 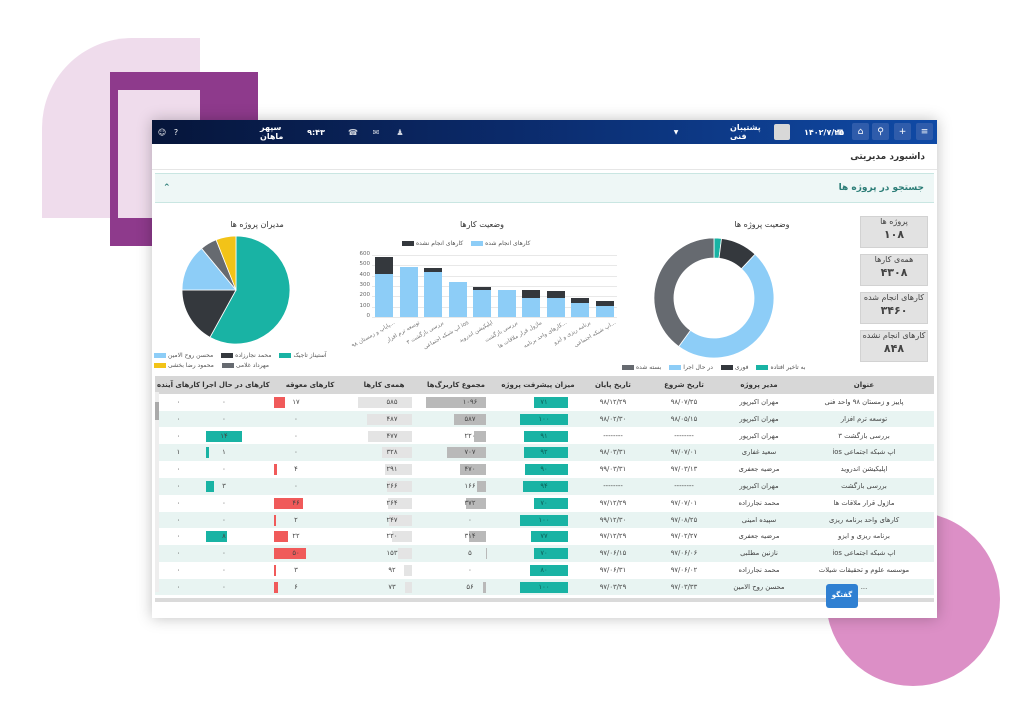 I want to click on legend-item: محمود رضا بخشی, so click(x=184, y=365).